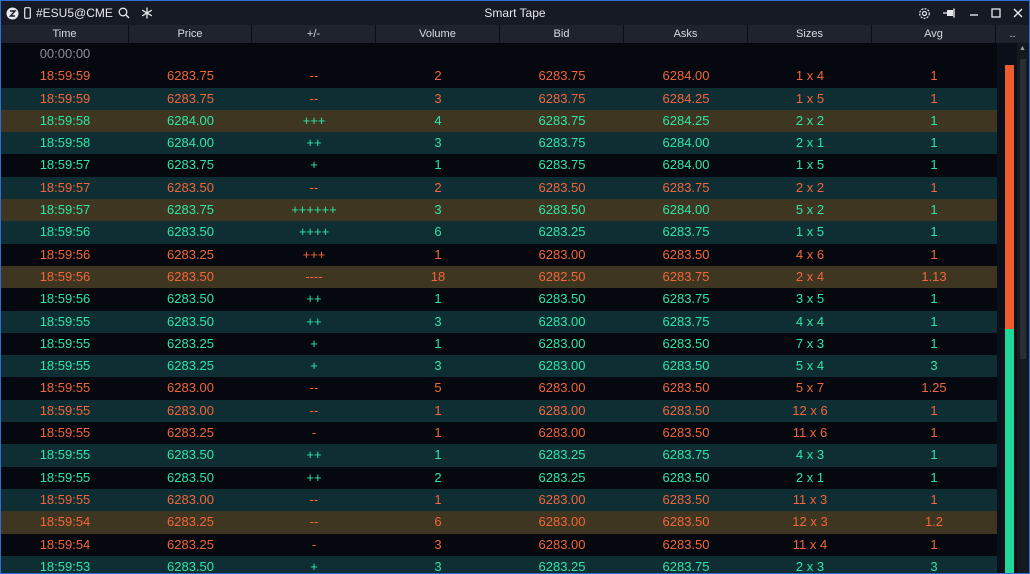 The height and width of the screenshot is (574, 1030). I want to click on cell-sizes: 7 x 3, so click(810, 343).